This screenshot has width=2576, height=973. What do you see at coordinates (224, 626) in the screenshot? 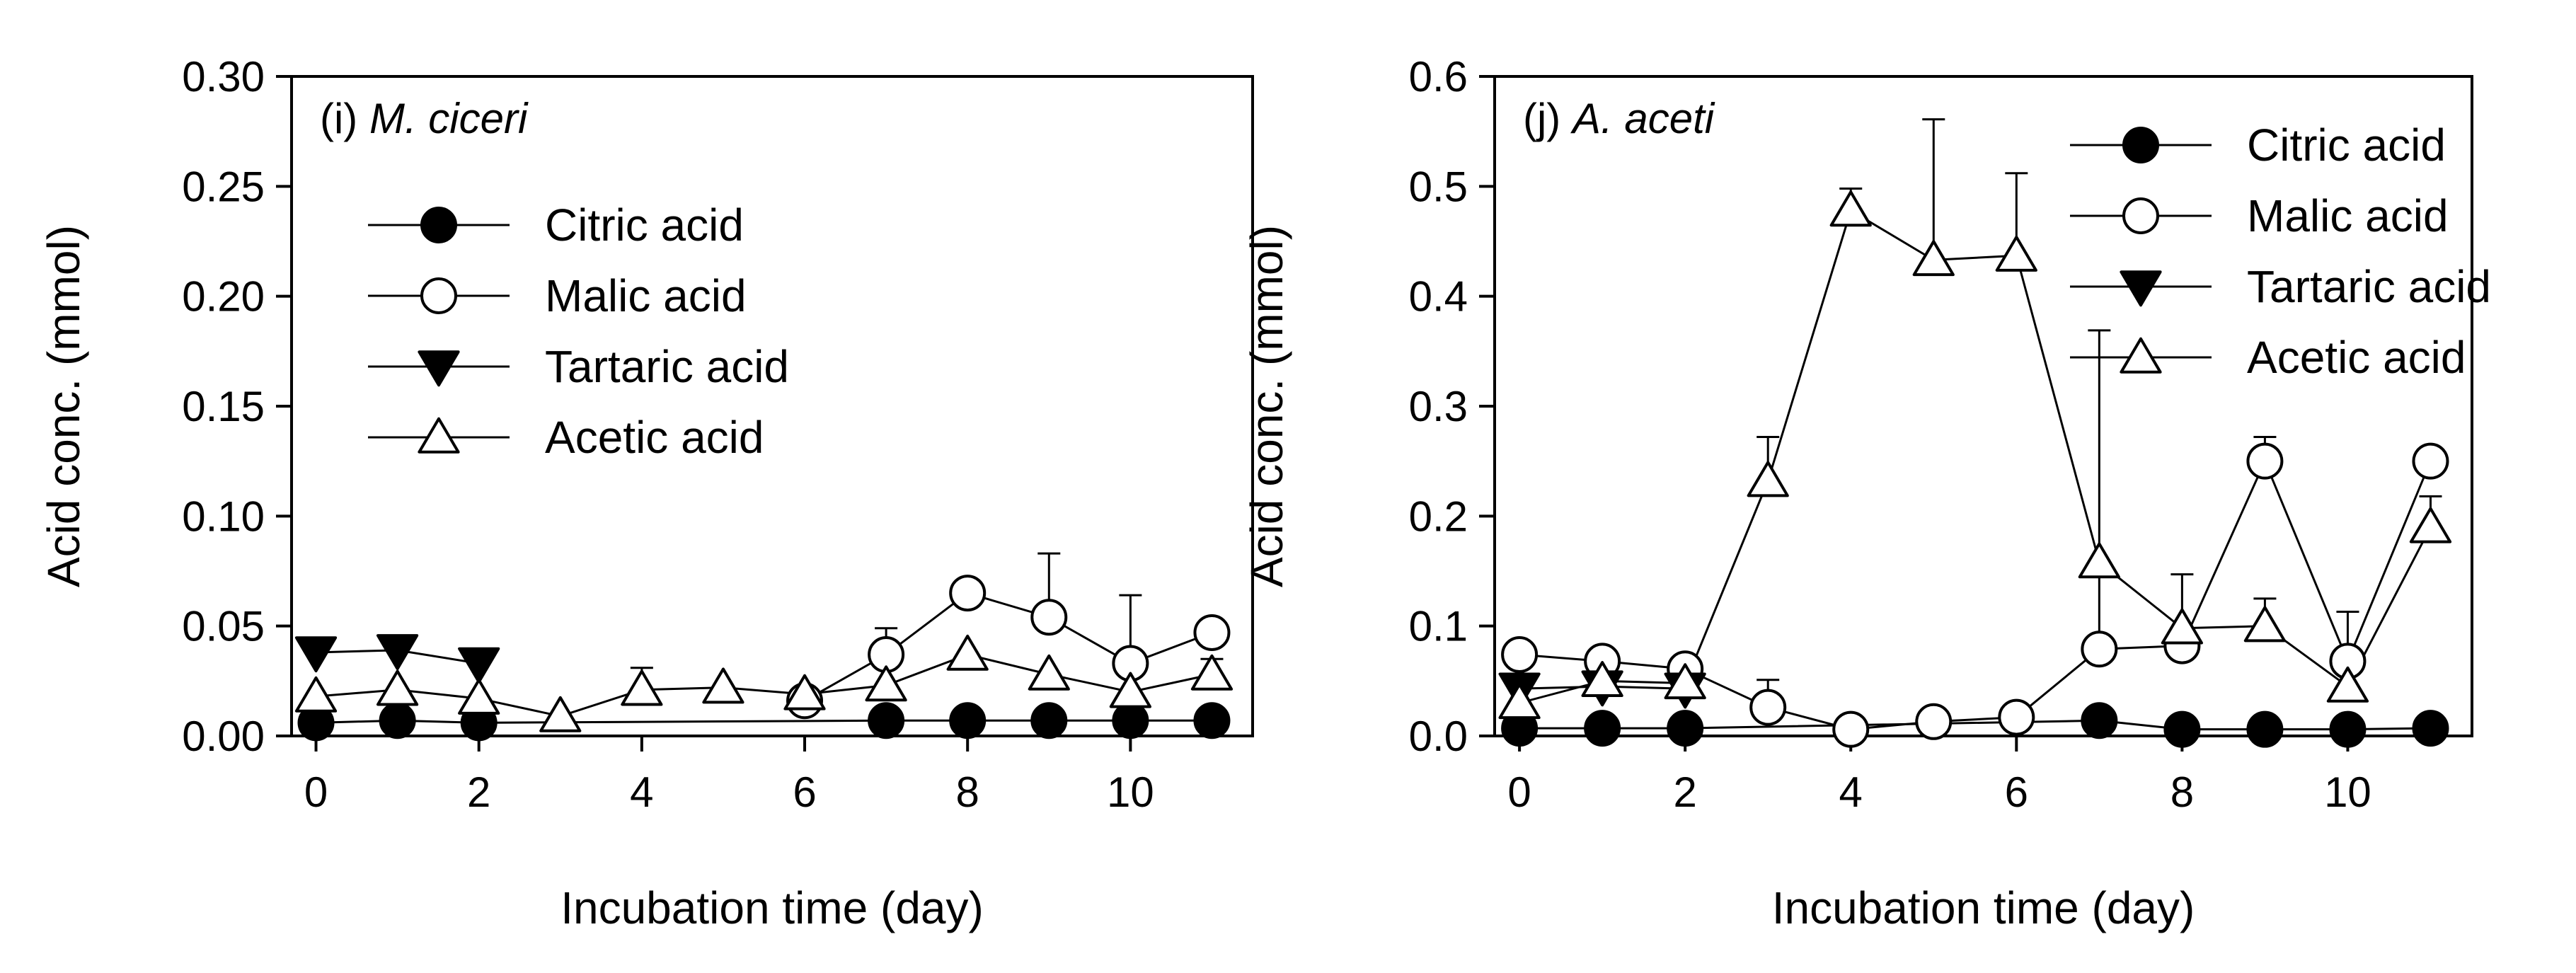
I see `y-tick-label: 0.05` at bounding box center [224, 626].